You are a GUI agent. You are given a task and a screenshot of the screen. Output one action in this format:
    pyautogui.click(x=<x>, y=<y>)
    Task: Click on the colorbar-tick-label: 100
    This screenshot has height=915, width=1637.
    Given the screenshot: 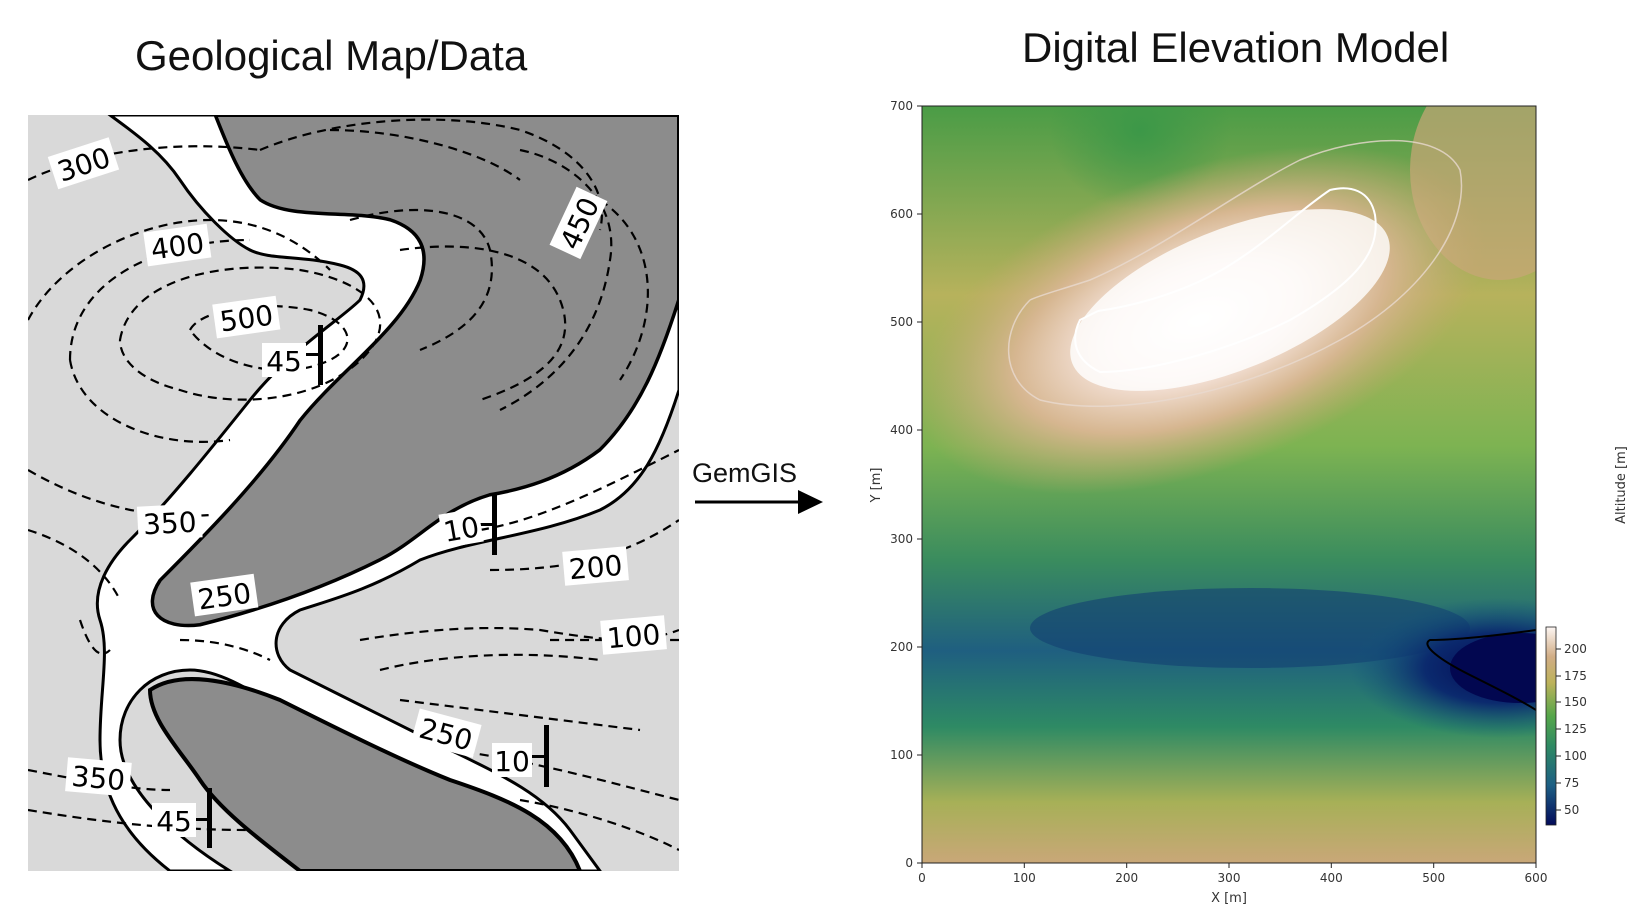 What is the action you would take?
    pyautogui.click(x=1575, y=756)
    